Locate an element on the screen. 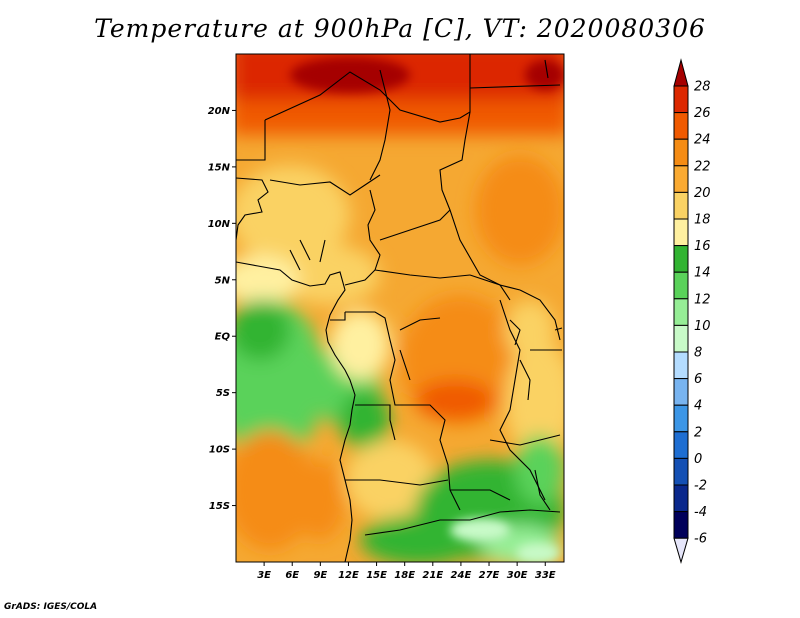 The width and height of the screenshot is (800, 618). colorbar-label: 24 is located at coordinates (702, 140).